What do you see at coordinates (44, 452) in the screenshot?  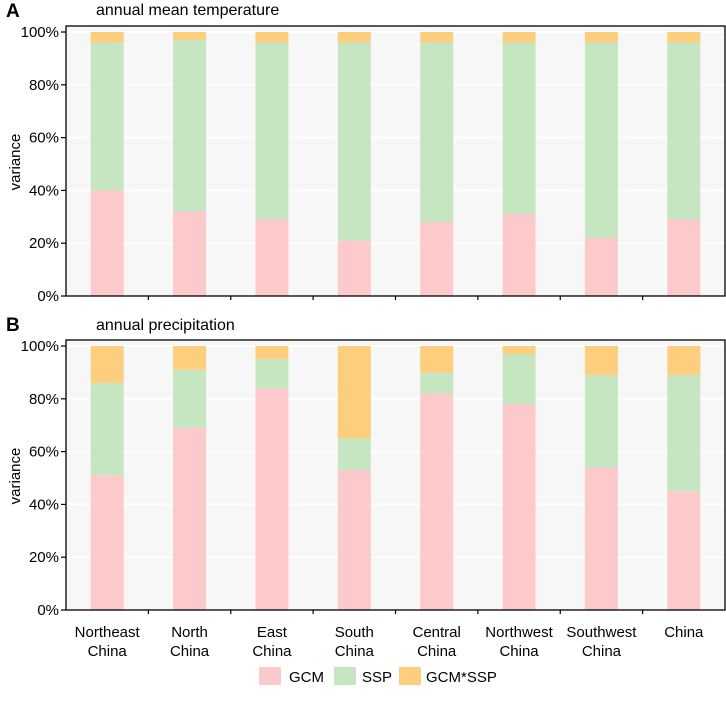 I see `panel-b-y-tick-label: 60%` at bounding box center [44, 452].